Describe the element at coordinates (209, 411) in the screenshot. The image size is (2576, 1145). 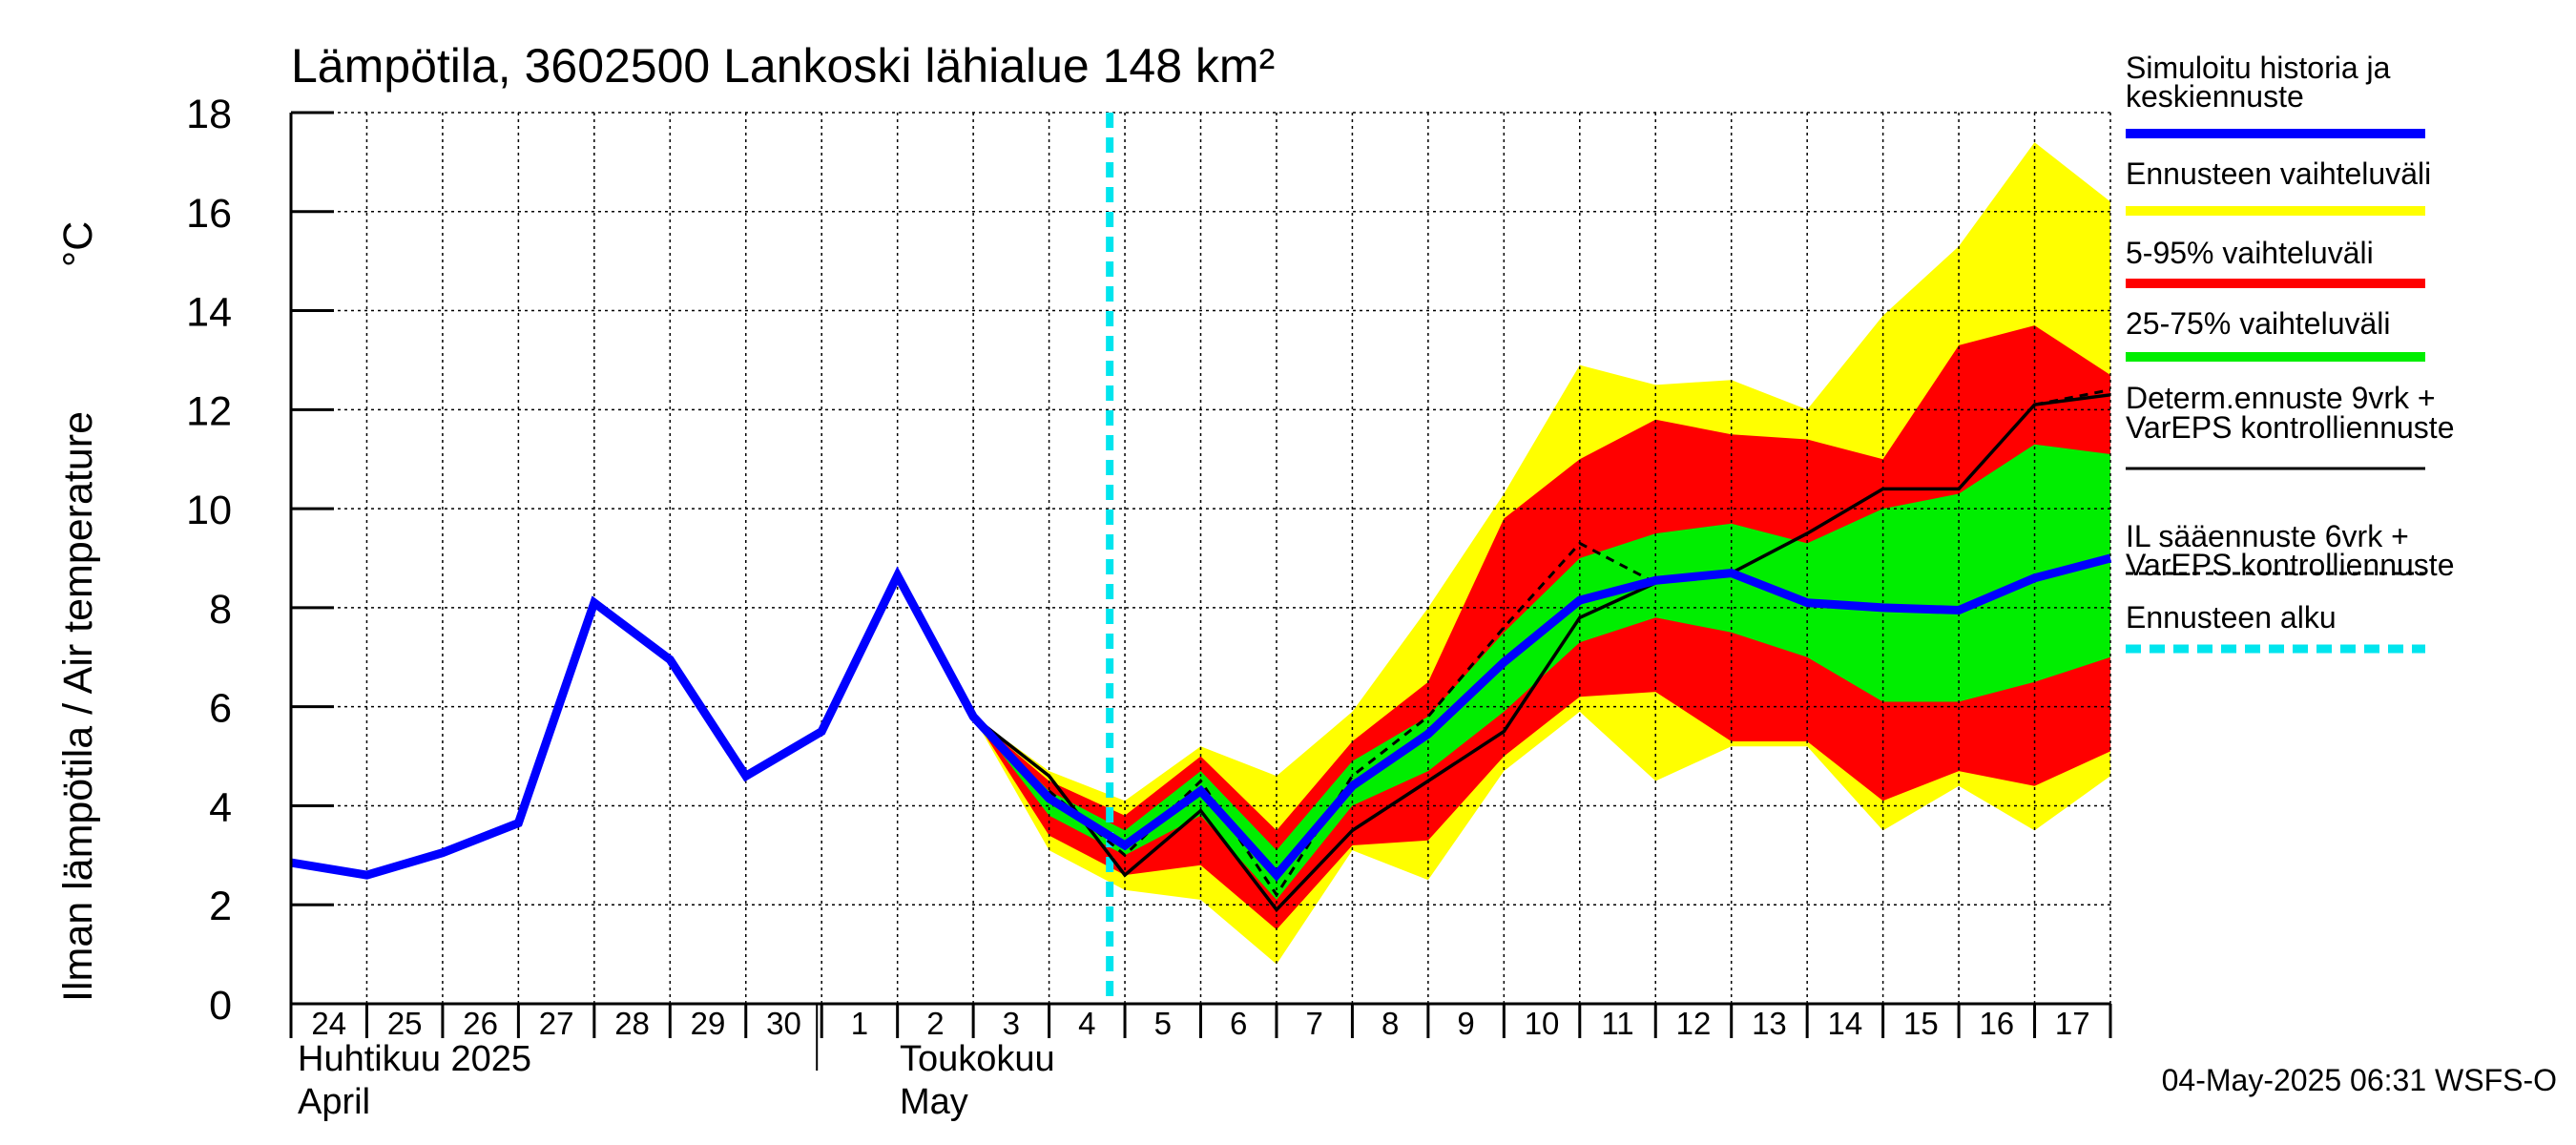
I see `y-tick-label: 12` at that location.